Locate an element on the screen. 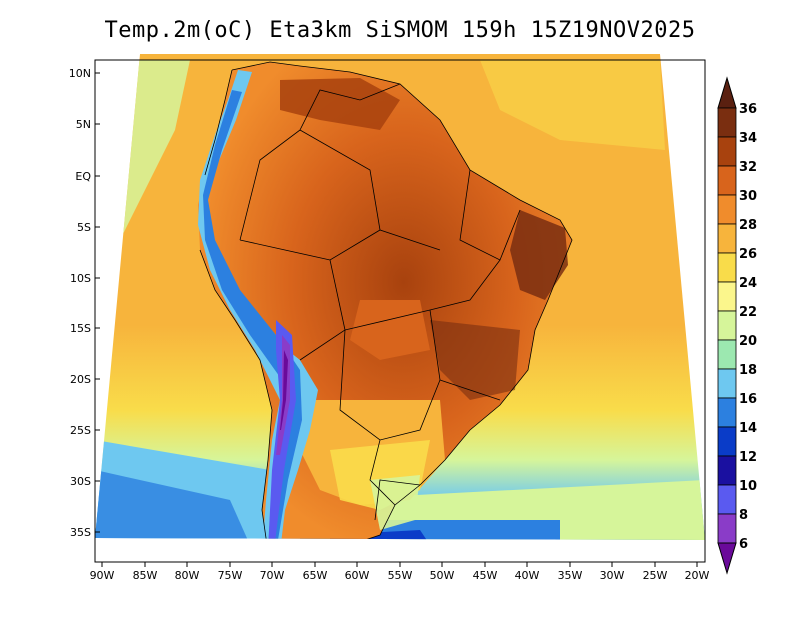 This screenshot has height=618, width=800. colorbar-label: 8 is located at coordinates (743, 515).